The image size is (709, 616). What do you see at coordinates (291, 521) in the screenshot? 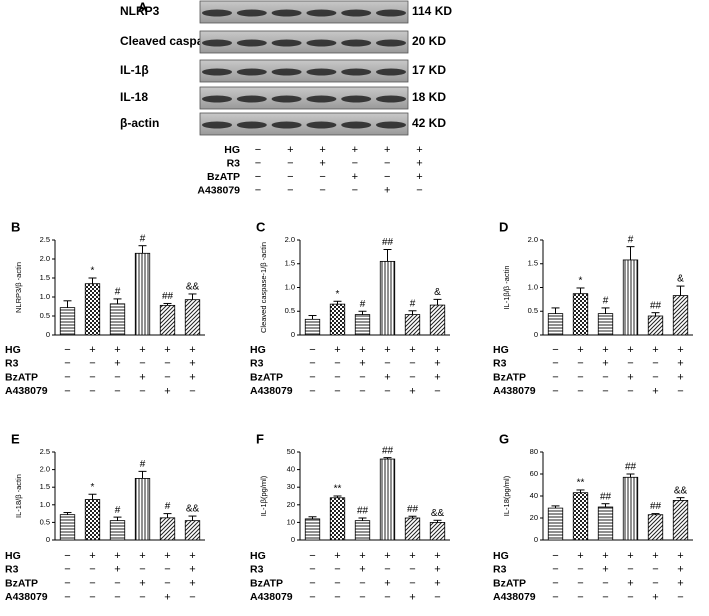
I see `y-tick-label: 10` at bounding box center [291, 521].